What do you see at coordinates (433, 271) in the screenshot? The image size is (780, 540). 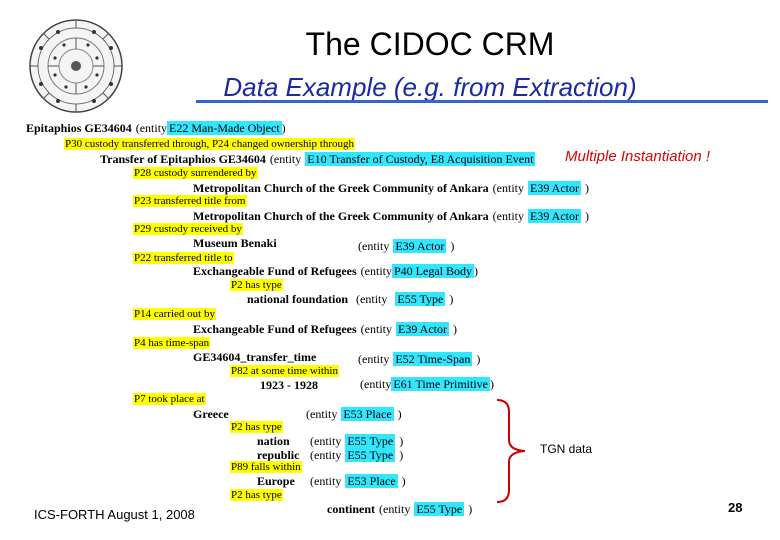 I see `entity-class: P40 Legal Body` at bounding box center [433, 271].